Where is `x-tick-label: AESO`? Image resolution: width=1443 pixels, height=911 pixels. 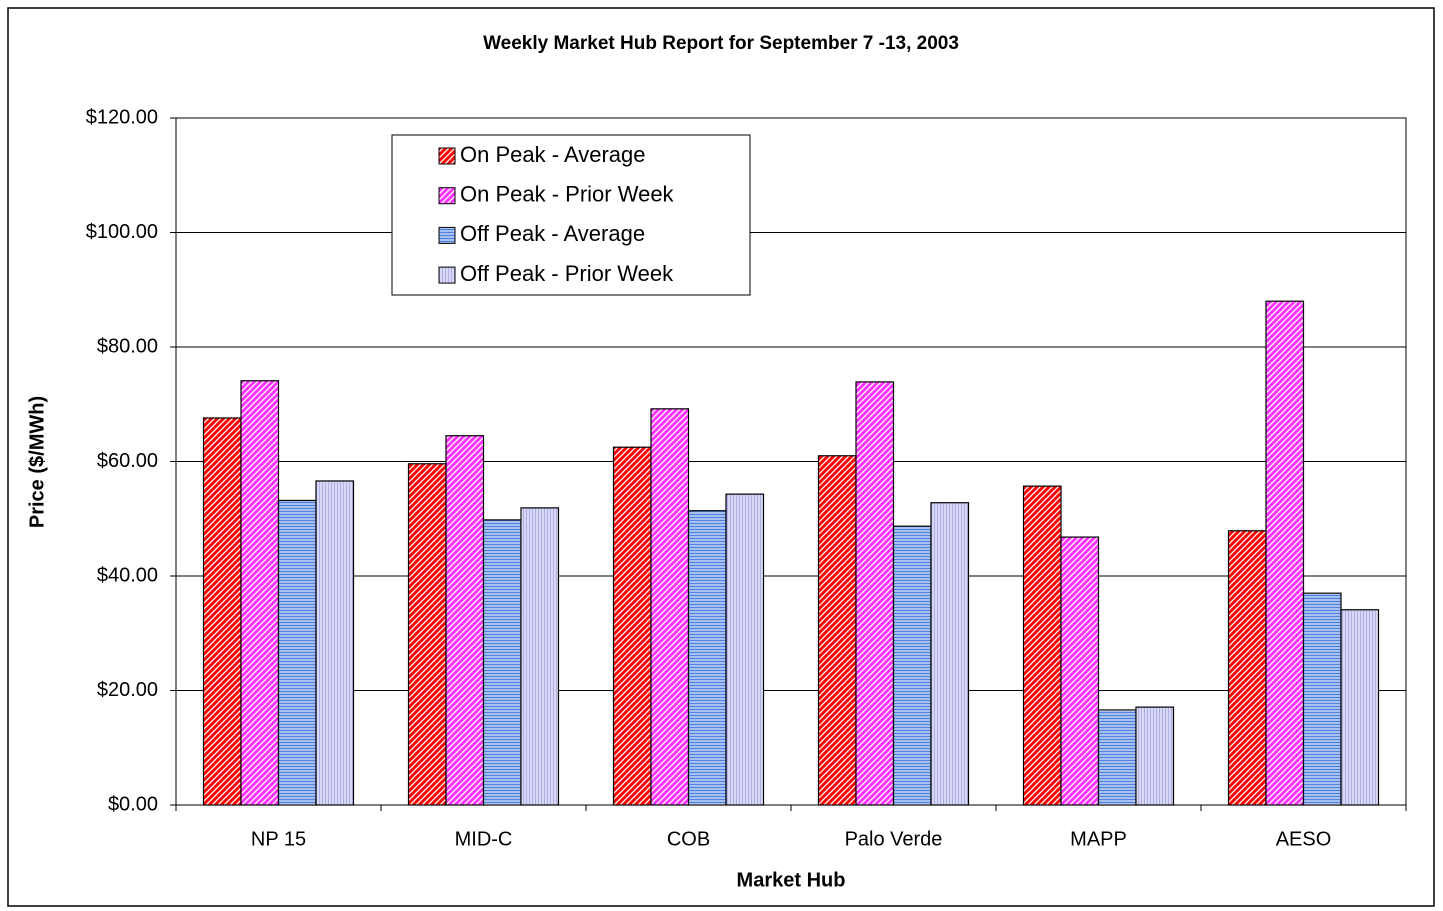
x-tick-label: AESO is located at coordinates (1304, 839).